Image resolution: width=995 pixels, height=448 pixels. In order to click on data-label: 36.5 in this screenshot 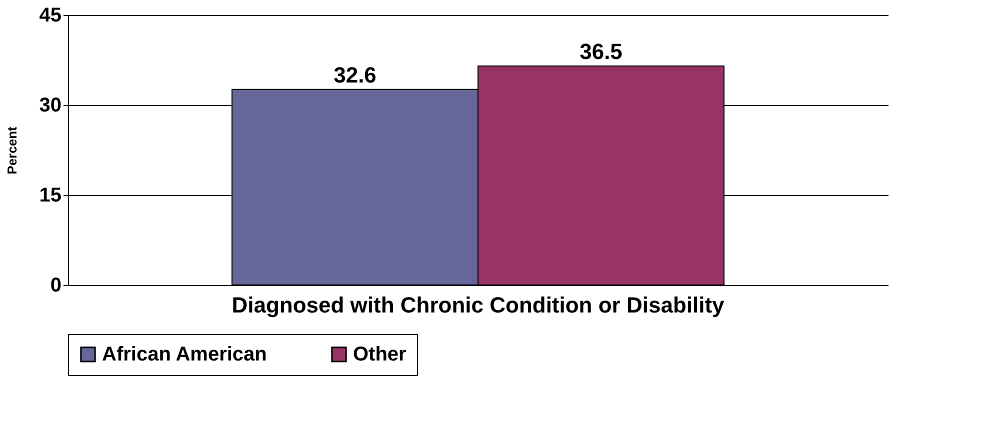, I will do `click(601, 51)`.